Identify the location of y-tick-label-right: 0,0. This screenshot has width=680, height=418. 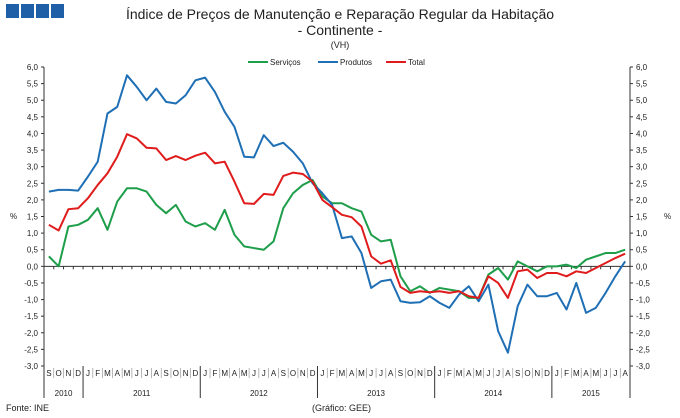
(642, 266).